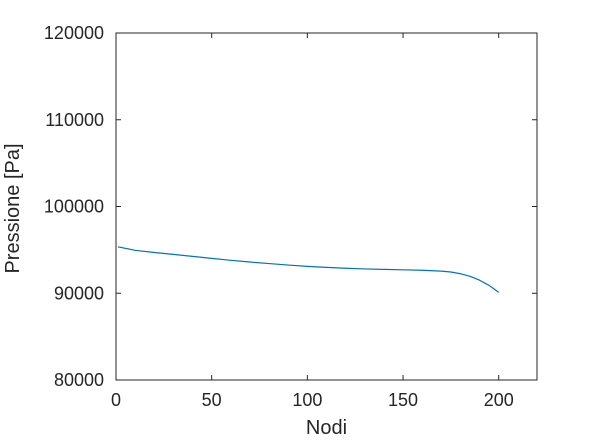 The image size is (593, 441). I want to click on x-tick-label: 200, so click(499, 400).